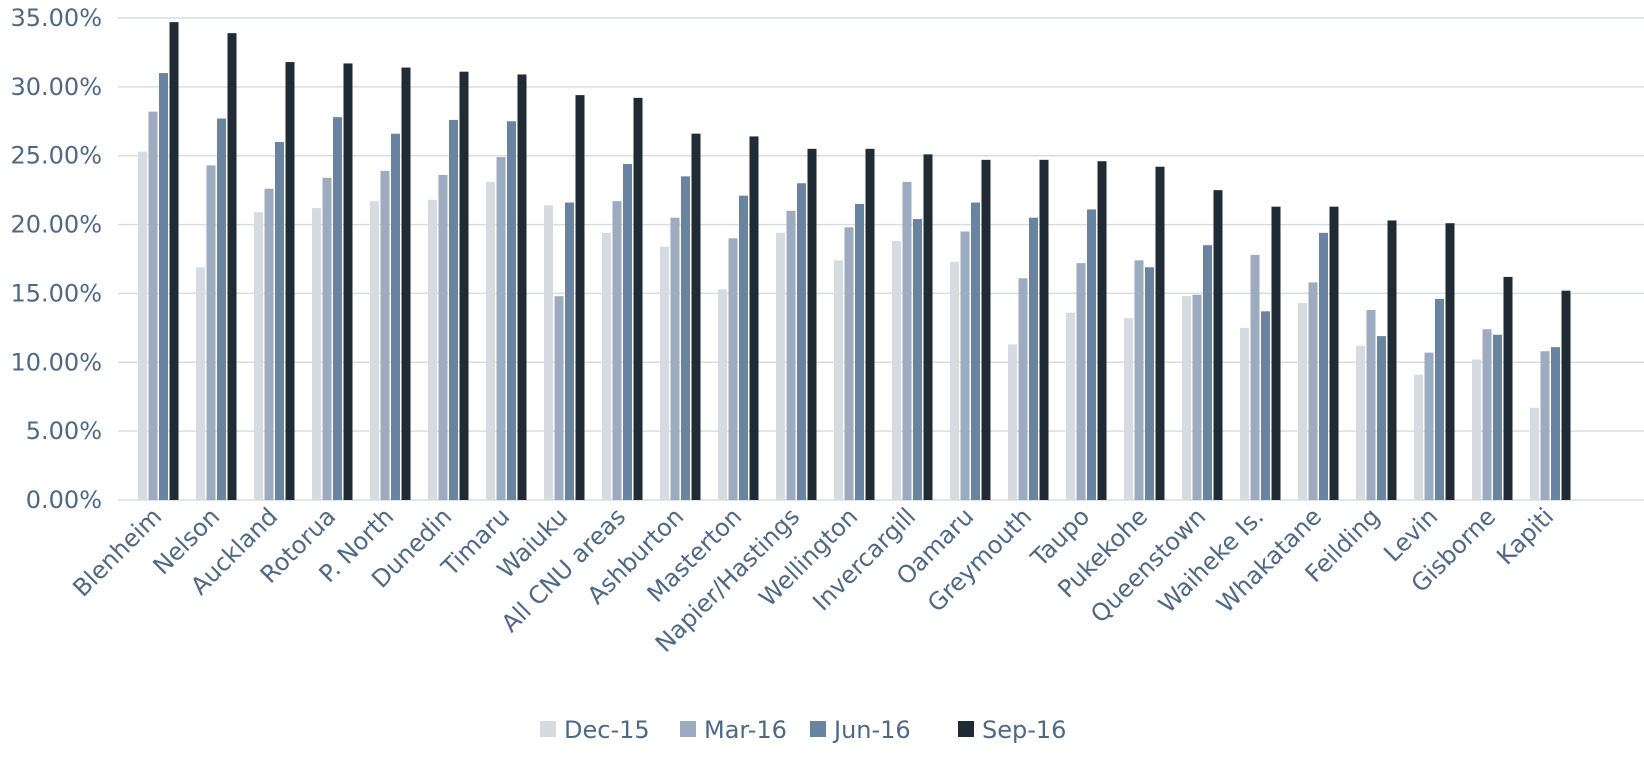 The image size is (1644, 781). What do you see at coordinates (812, 324) in the screenshot?
I see `bar-sep-16-napier-hastings` at bounding box center [812, 324].